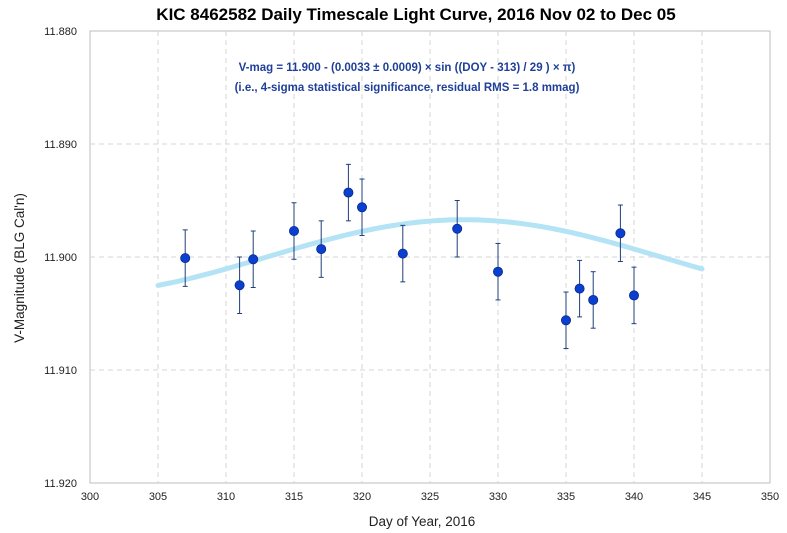 The image size is (787, 533). Describe the element at coordinates (19, 268) in the screenshot. I see `y-axis-label: V-Magnitude (BLG Cal'n)` at that location.